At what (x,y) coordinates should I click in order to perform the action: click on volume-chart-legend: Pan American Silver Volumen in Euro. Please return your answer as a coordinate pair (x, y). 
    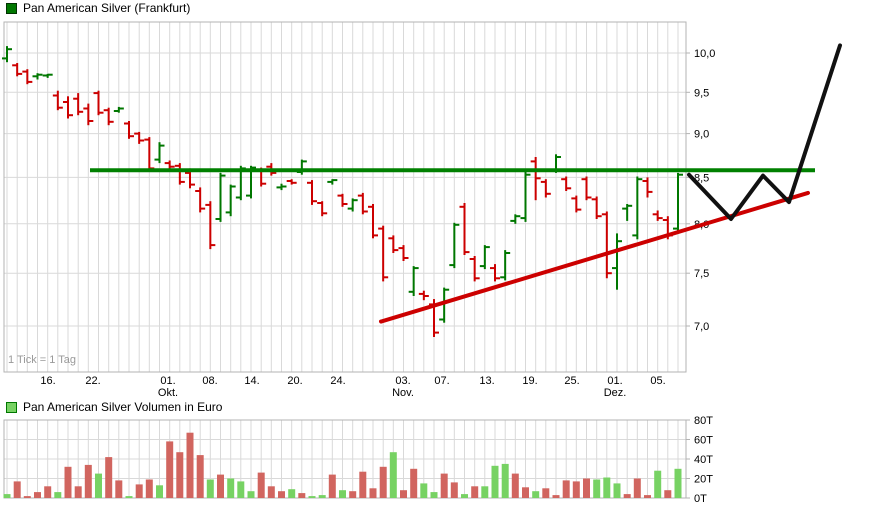
    Looking at the image, I should click on (114, 407).